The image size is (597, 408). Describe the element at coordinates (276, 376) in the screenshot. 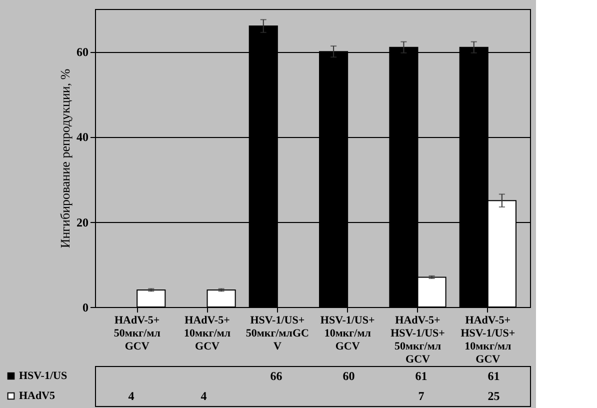

I see `data-label: 66` at that location.